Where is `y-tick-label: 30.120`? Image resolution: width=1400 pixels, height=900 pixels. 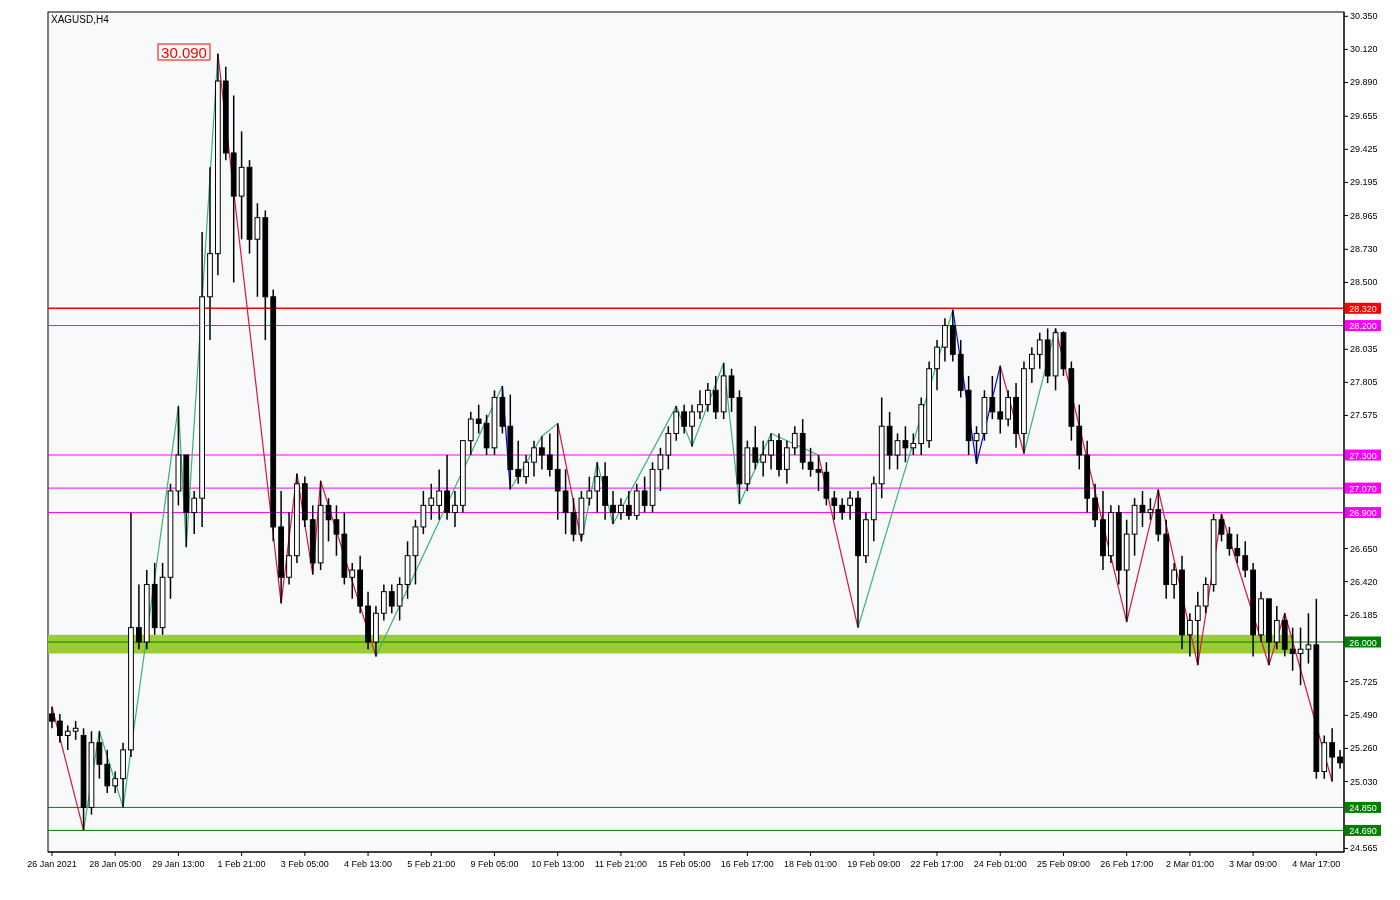 y-tick-label: 30.120 is located at coordinates (1364, 49).